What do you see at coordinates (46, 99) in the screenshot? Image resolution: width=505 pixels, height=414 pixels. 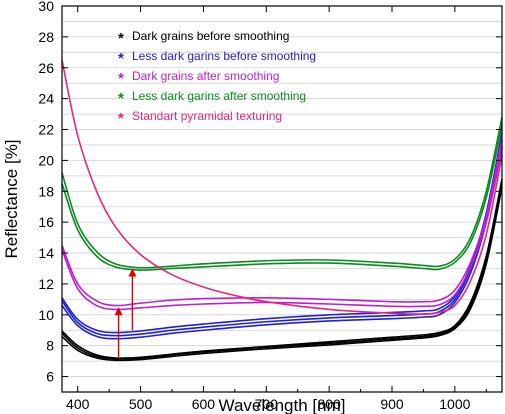 I see `y-tick-label: 24` at bounding box center [46, 99].